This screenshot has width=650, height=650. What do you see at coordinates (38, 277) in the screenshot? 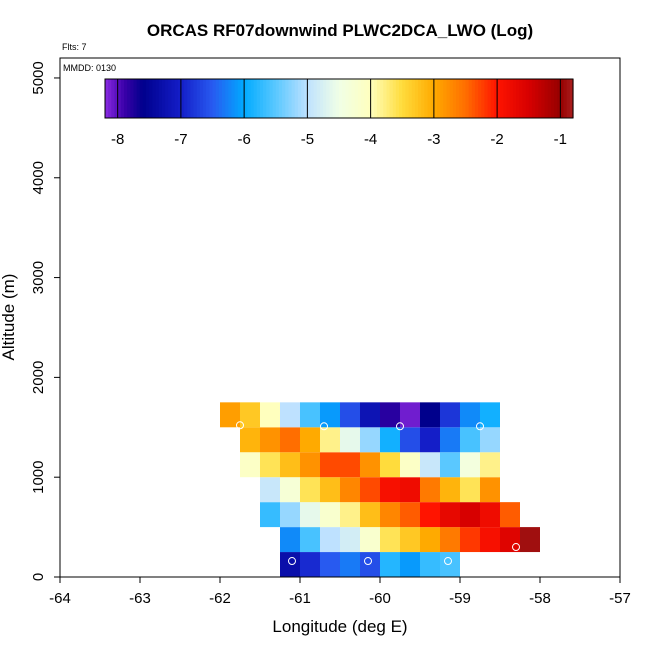
I see `y-tick-label: 3000` at bounding box center [38, 277].